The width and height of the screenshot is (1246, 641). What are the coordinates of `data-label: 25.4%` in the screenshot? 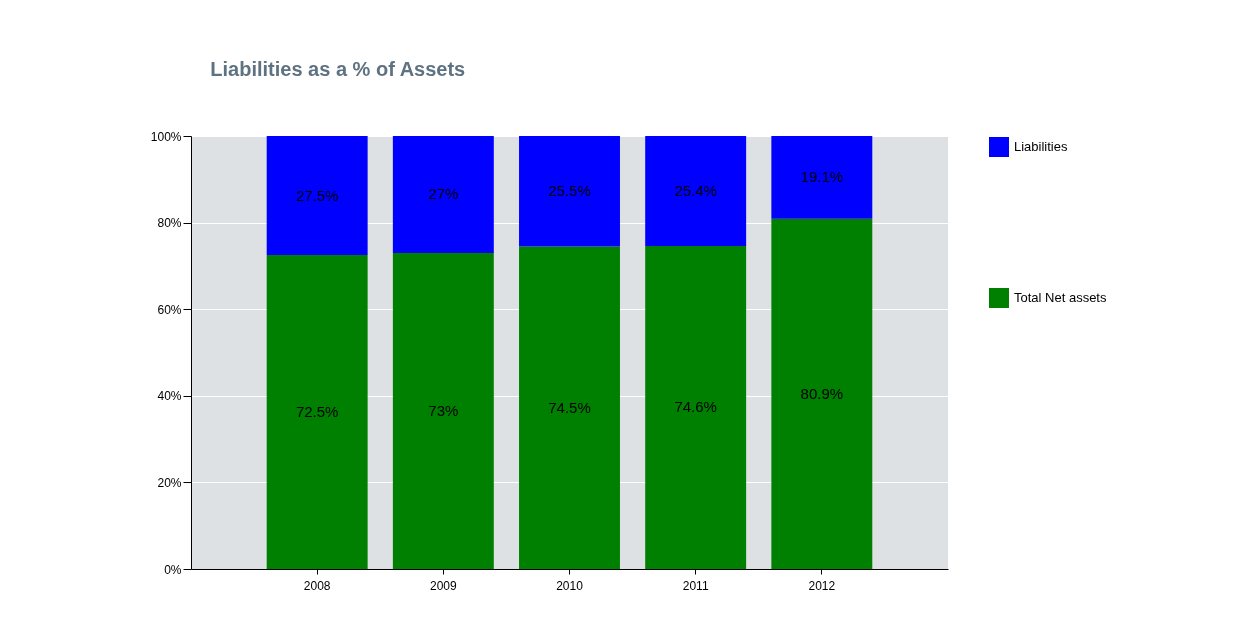 It's located at (695, 190).